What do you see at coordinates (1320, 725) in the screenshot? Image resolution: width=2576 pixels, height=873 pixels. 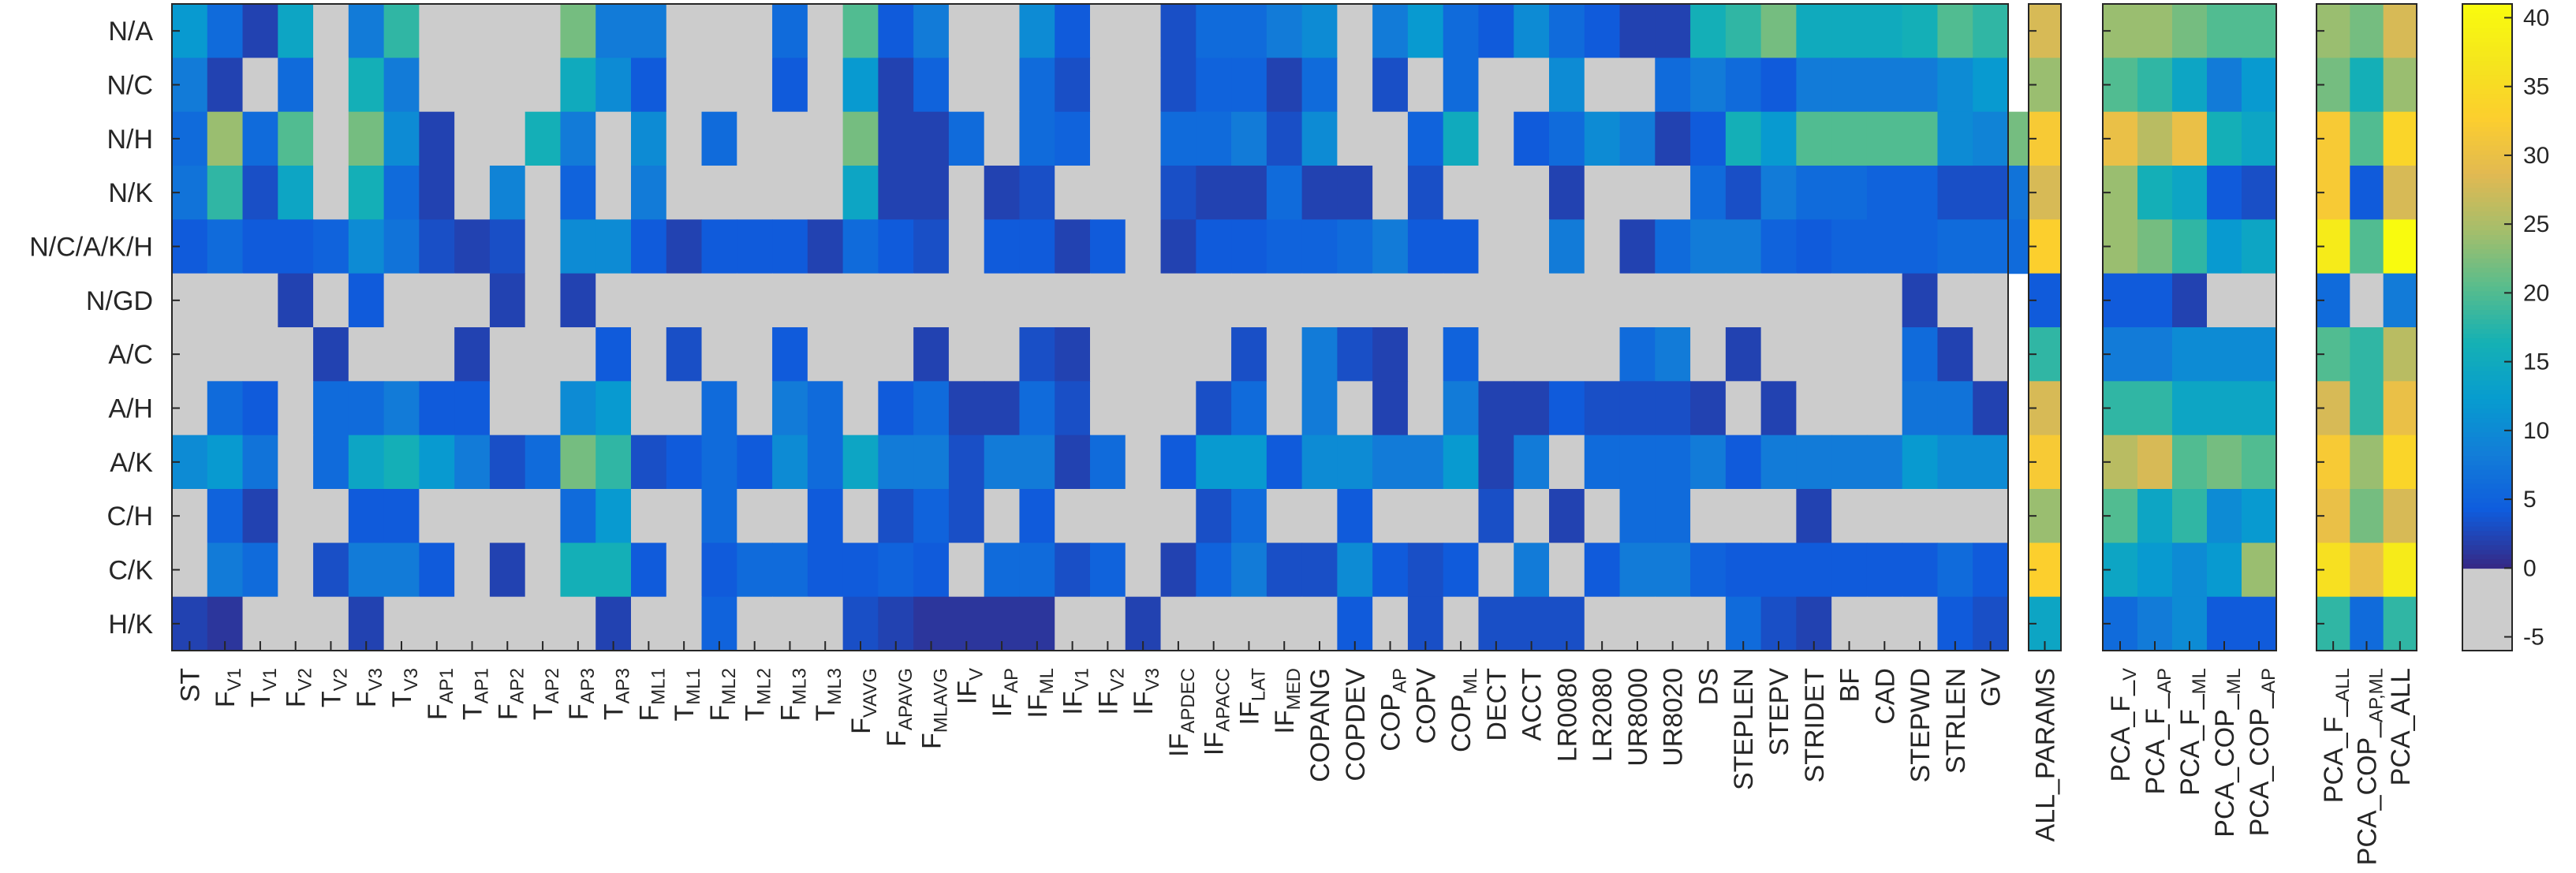 I see `column-label: COPANG` at bounding box center [1320, 725].